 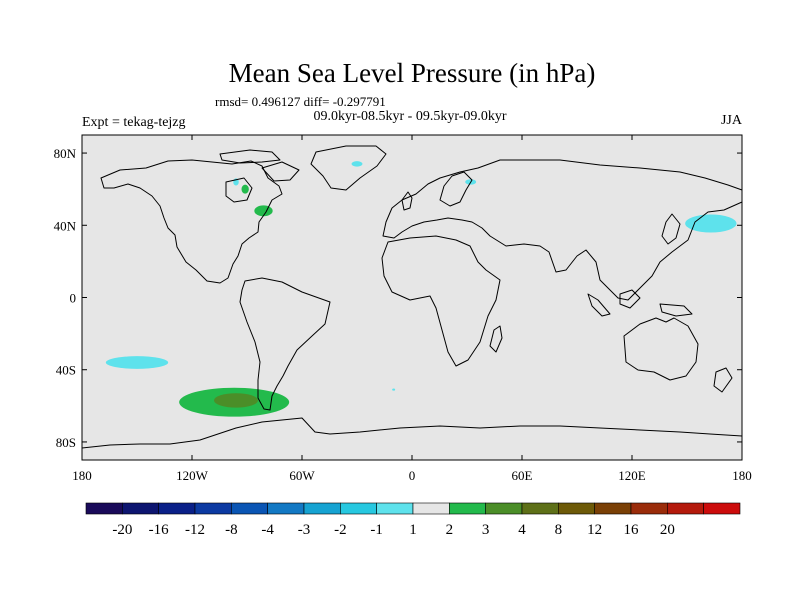 I want to click on anomaly-hudson-positive, so click(x=245, y=189).